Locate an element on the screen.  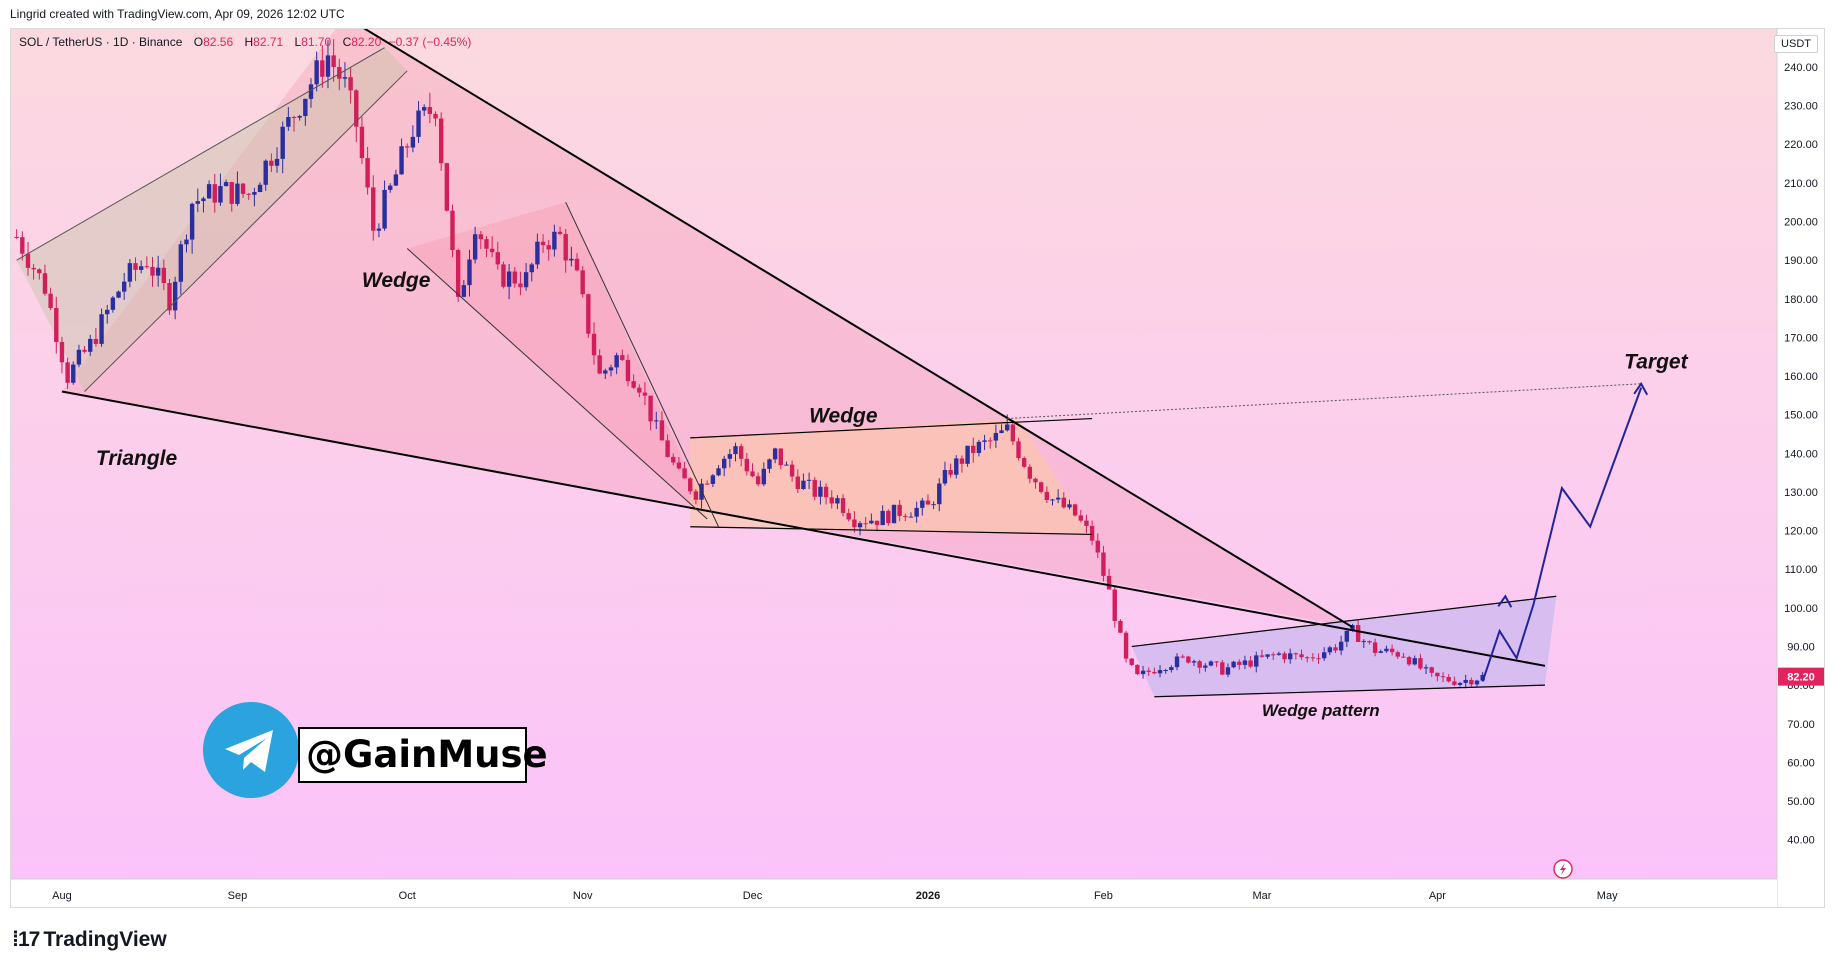
price-tick-label: 170.00 is located at coordinates (1801, 338).